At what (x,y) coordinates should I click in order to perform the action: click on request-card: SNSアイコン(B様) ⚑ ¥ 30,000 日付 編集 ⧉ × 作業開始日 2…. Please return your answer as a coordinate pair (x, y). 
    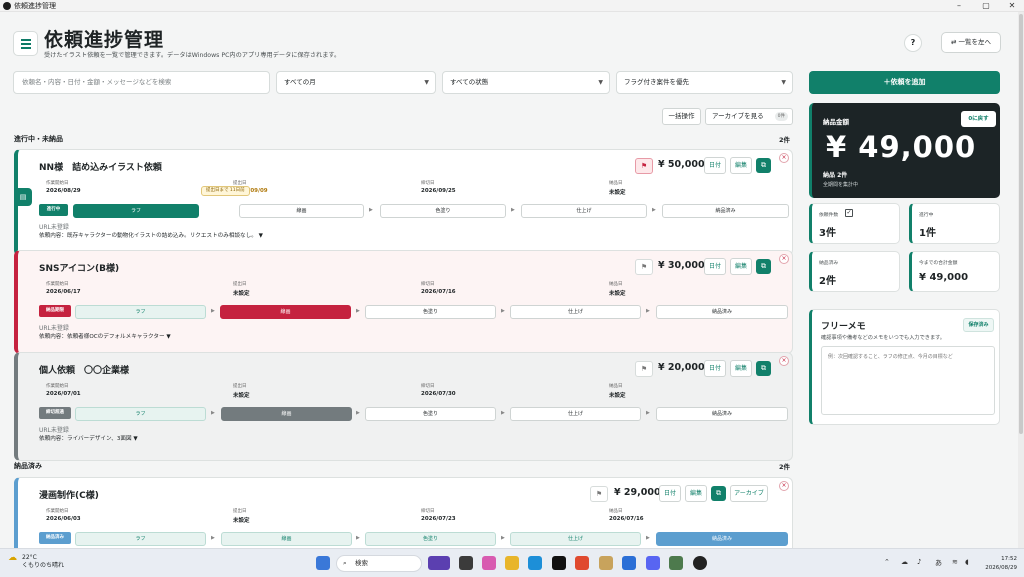
    Looking at the image, I should click on (403, 302).